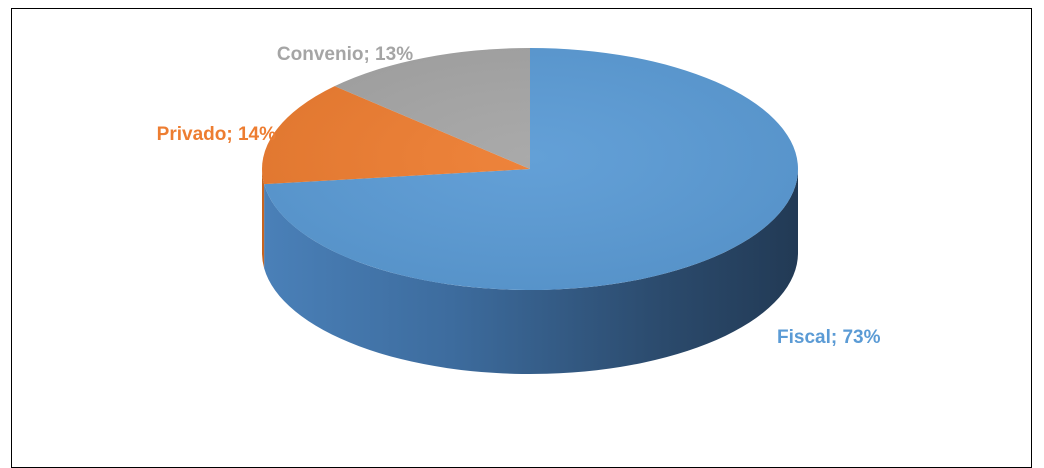 The width and height of the screenshot is (1044, 468). Describe the element at coordinates (263, 219) in the screenshot. I see `pie-side-privado` at that location.